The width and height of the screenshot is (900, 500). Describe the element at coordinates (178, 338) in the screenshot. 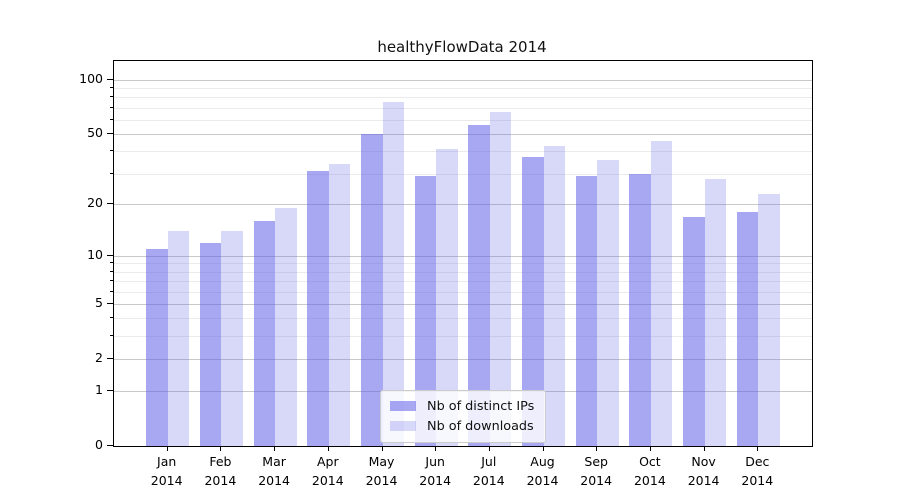

I see `bar-jan-downloads` at that location.